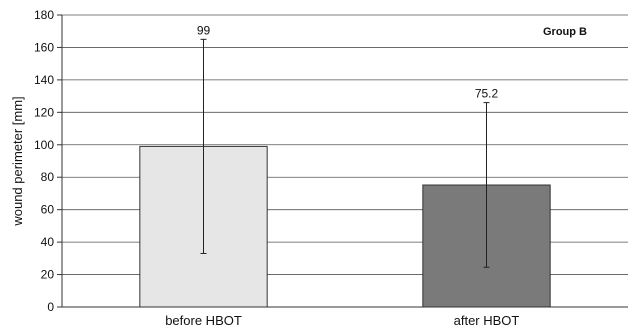 The width and height of the screenshot is (636, 329). What do you see at coordinates (48, 242) in the screenshot?
I see `y-tick-label: 40` at bounding box center [48, 242].